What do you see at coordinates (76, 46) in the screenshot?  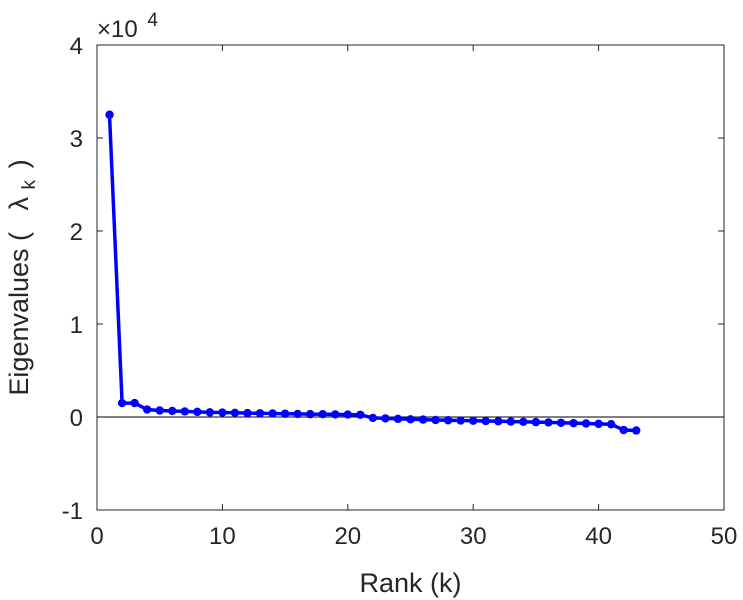 I see `y-tick-label: 4` at bounding box center [76, 46].